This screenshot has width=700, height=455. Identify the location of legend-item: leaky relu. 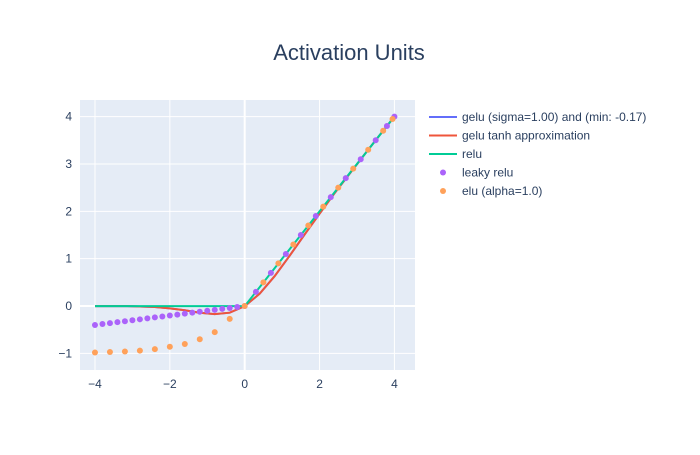
(476, 173).